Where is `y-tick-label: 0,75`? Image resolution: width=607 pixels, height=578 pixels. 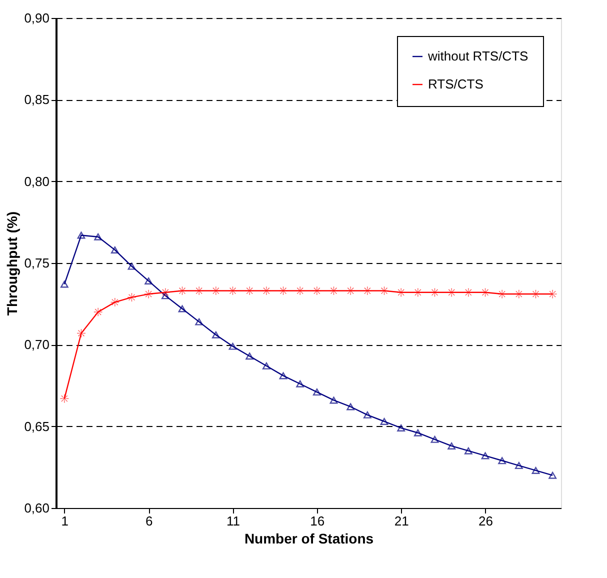 y-tick-label: 0,75 is located at coordinates (37, 263).